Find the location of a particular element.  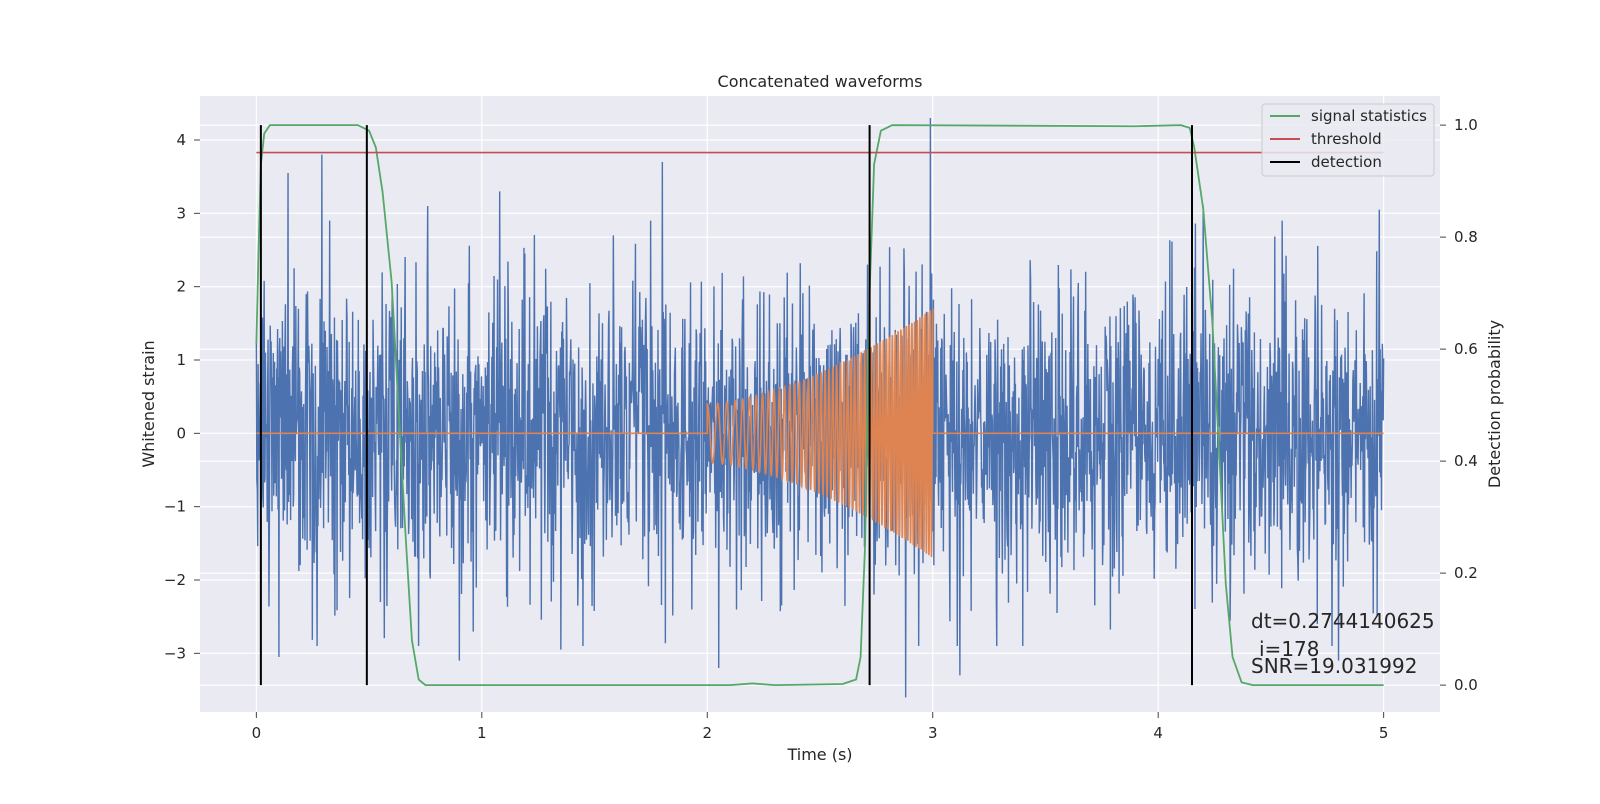

chart-title: Concatenated waveforms is located at coordinates (820, 81).